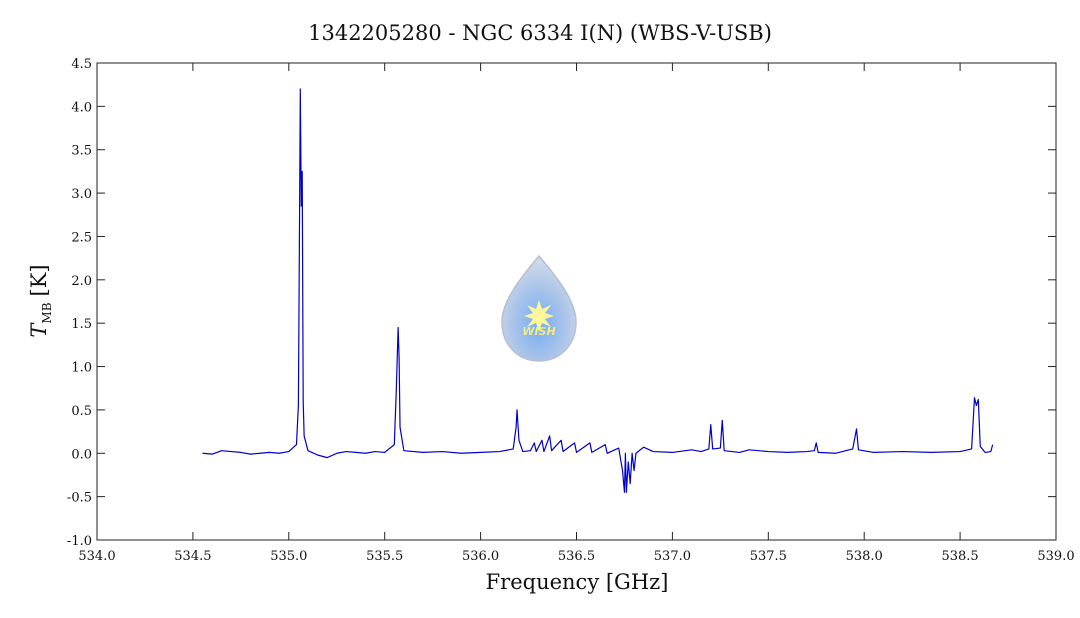 The width and height of the screenshot is (1080, 618). What do you see at coordinates (384, 556) in the screenshot?
I see `x-tick-label: 535.5` at bounding box center [384, 556].